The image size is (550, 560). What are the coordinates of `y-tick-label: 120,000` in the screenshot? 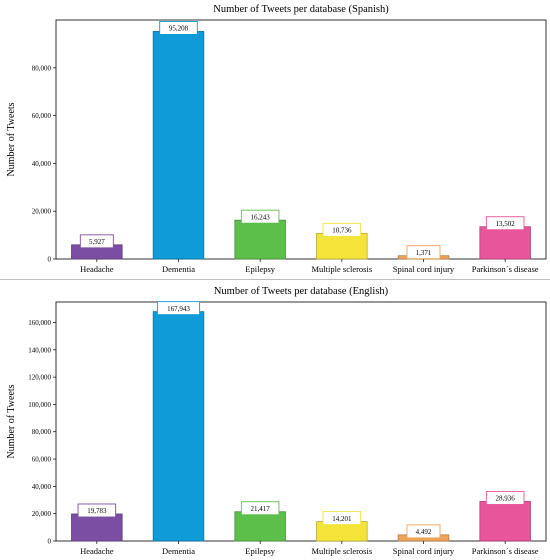 It's located at (39, 378).